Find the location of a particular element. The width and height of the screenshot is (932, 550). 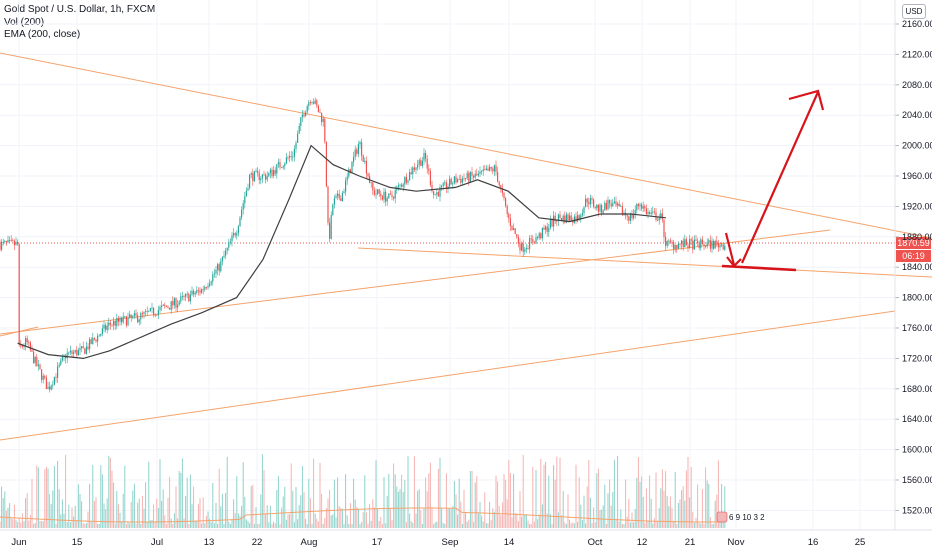

events-marker: 6 9 10 3 2 is located at coordinates (740, 517).